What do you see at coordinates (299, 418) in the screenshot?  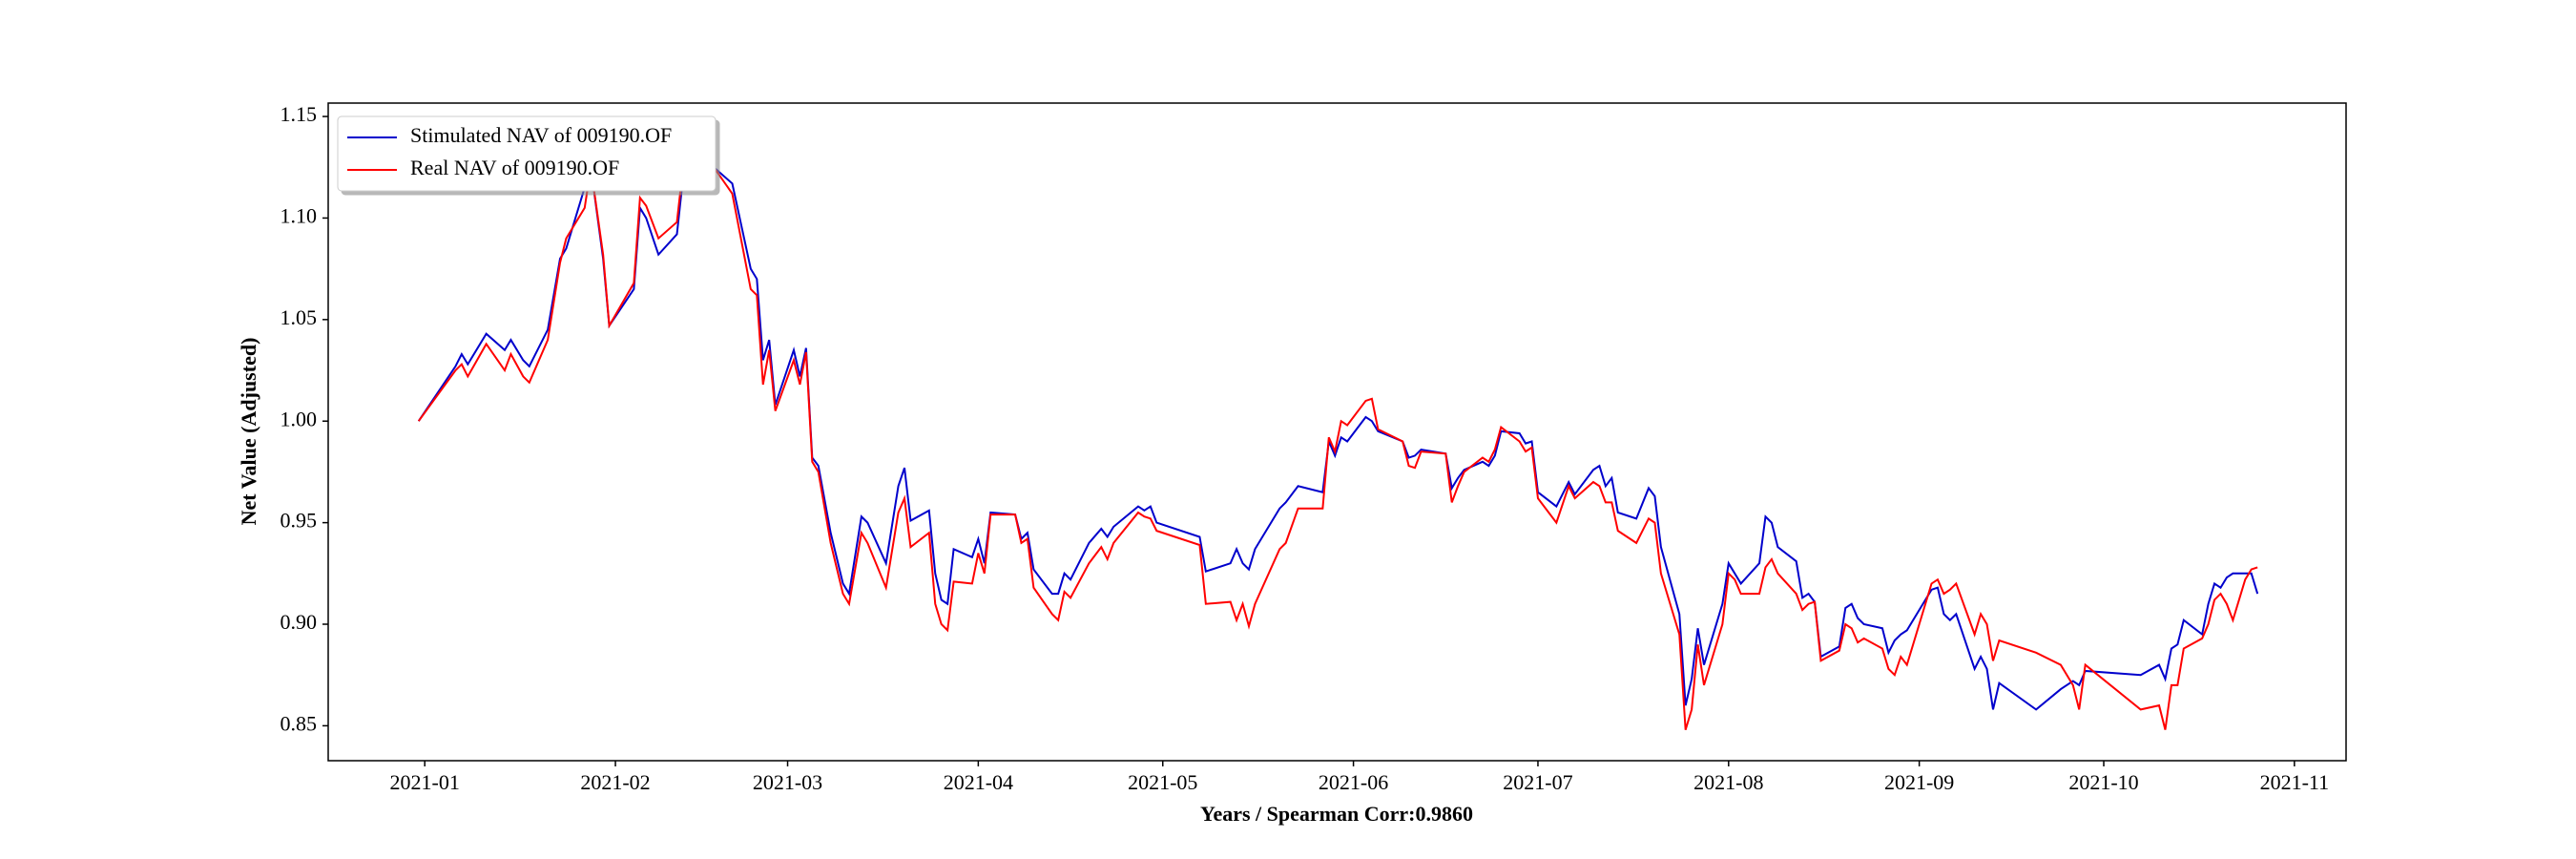 I see `y-tick-label: 1.00` at bounding box center [299, 418].